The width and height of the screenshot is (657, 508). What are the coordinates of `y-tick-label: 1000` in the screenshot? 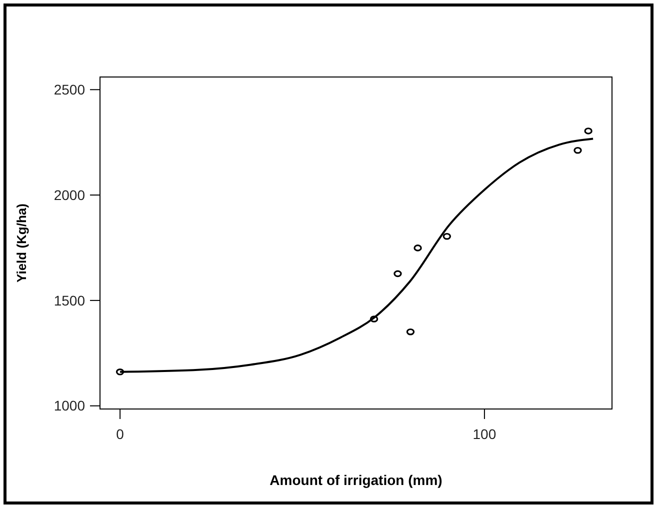 It's located at (70, 406).